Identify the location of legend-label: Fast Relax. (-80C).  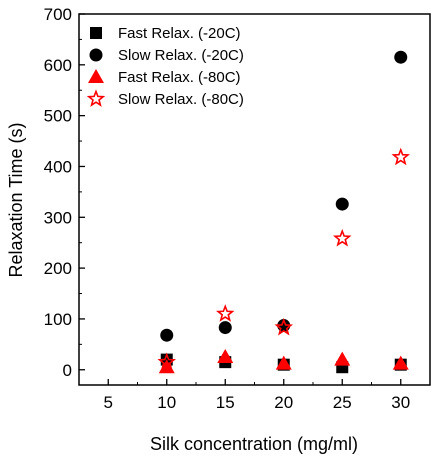
(179, 77).